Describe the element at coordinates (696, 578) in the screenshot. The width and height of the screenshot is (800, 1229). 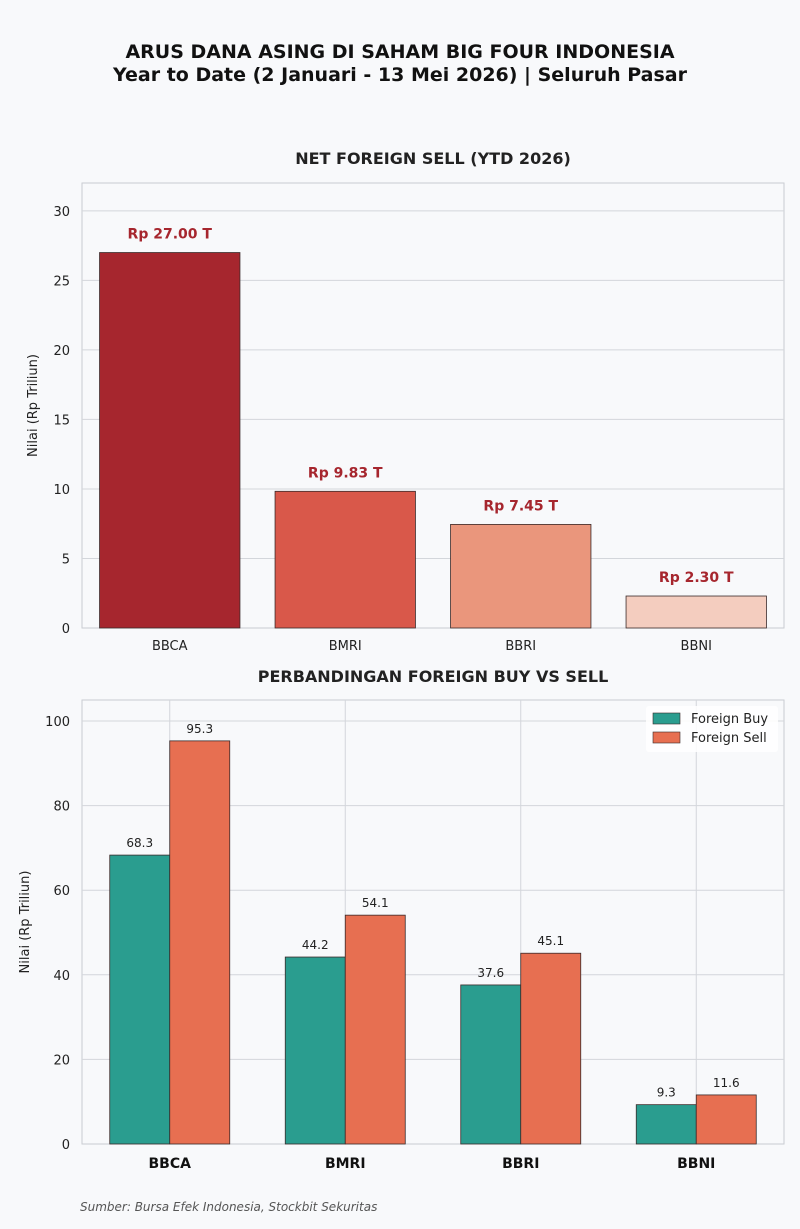
I see `data-label: Rp 2.30 T` at that location.